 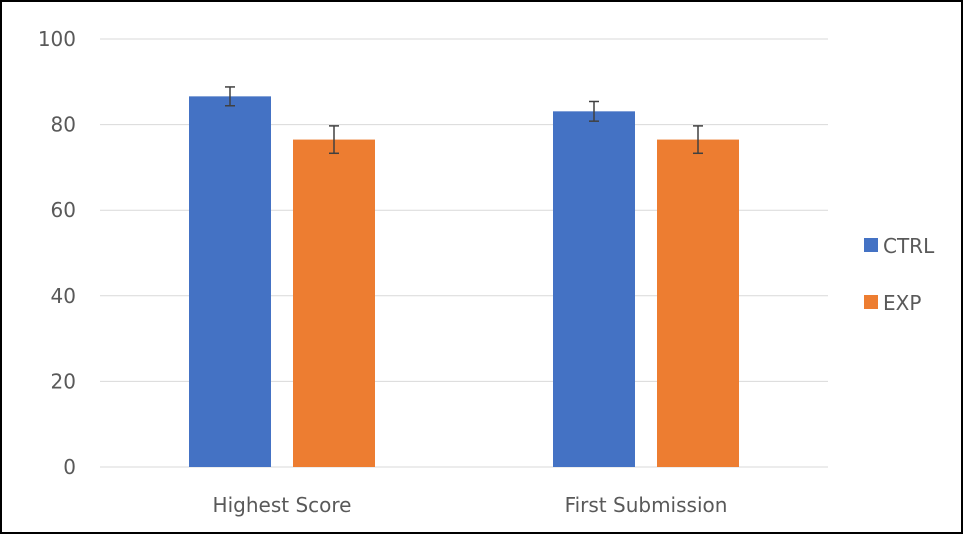 What do you see at coordinates (909, 246) in the screenshot?
I see `legend-label: CTRL` at bounding box center [909, 246].